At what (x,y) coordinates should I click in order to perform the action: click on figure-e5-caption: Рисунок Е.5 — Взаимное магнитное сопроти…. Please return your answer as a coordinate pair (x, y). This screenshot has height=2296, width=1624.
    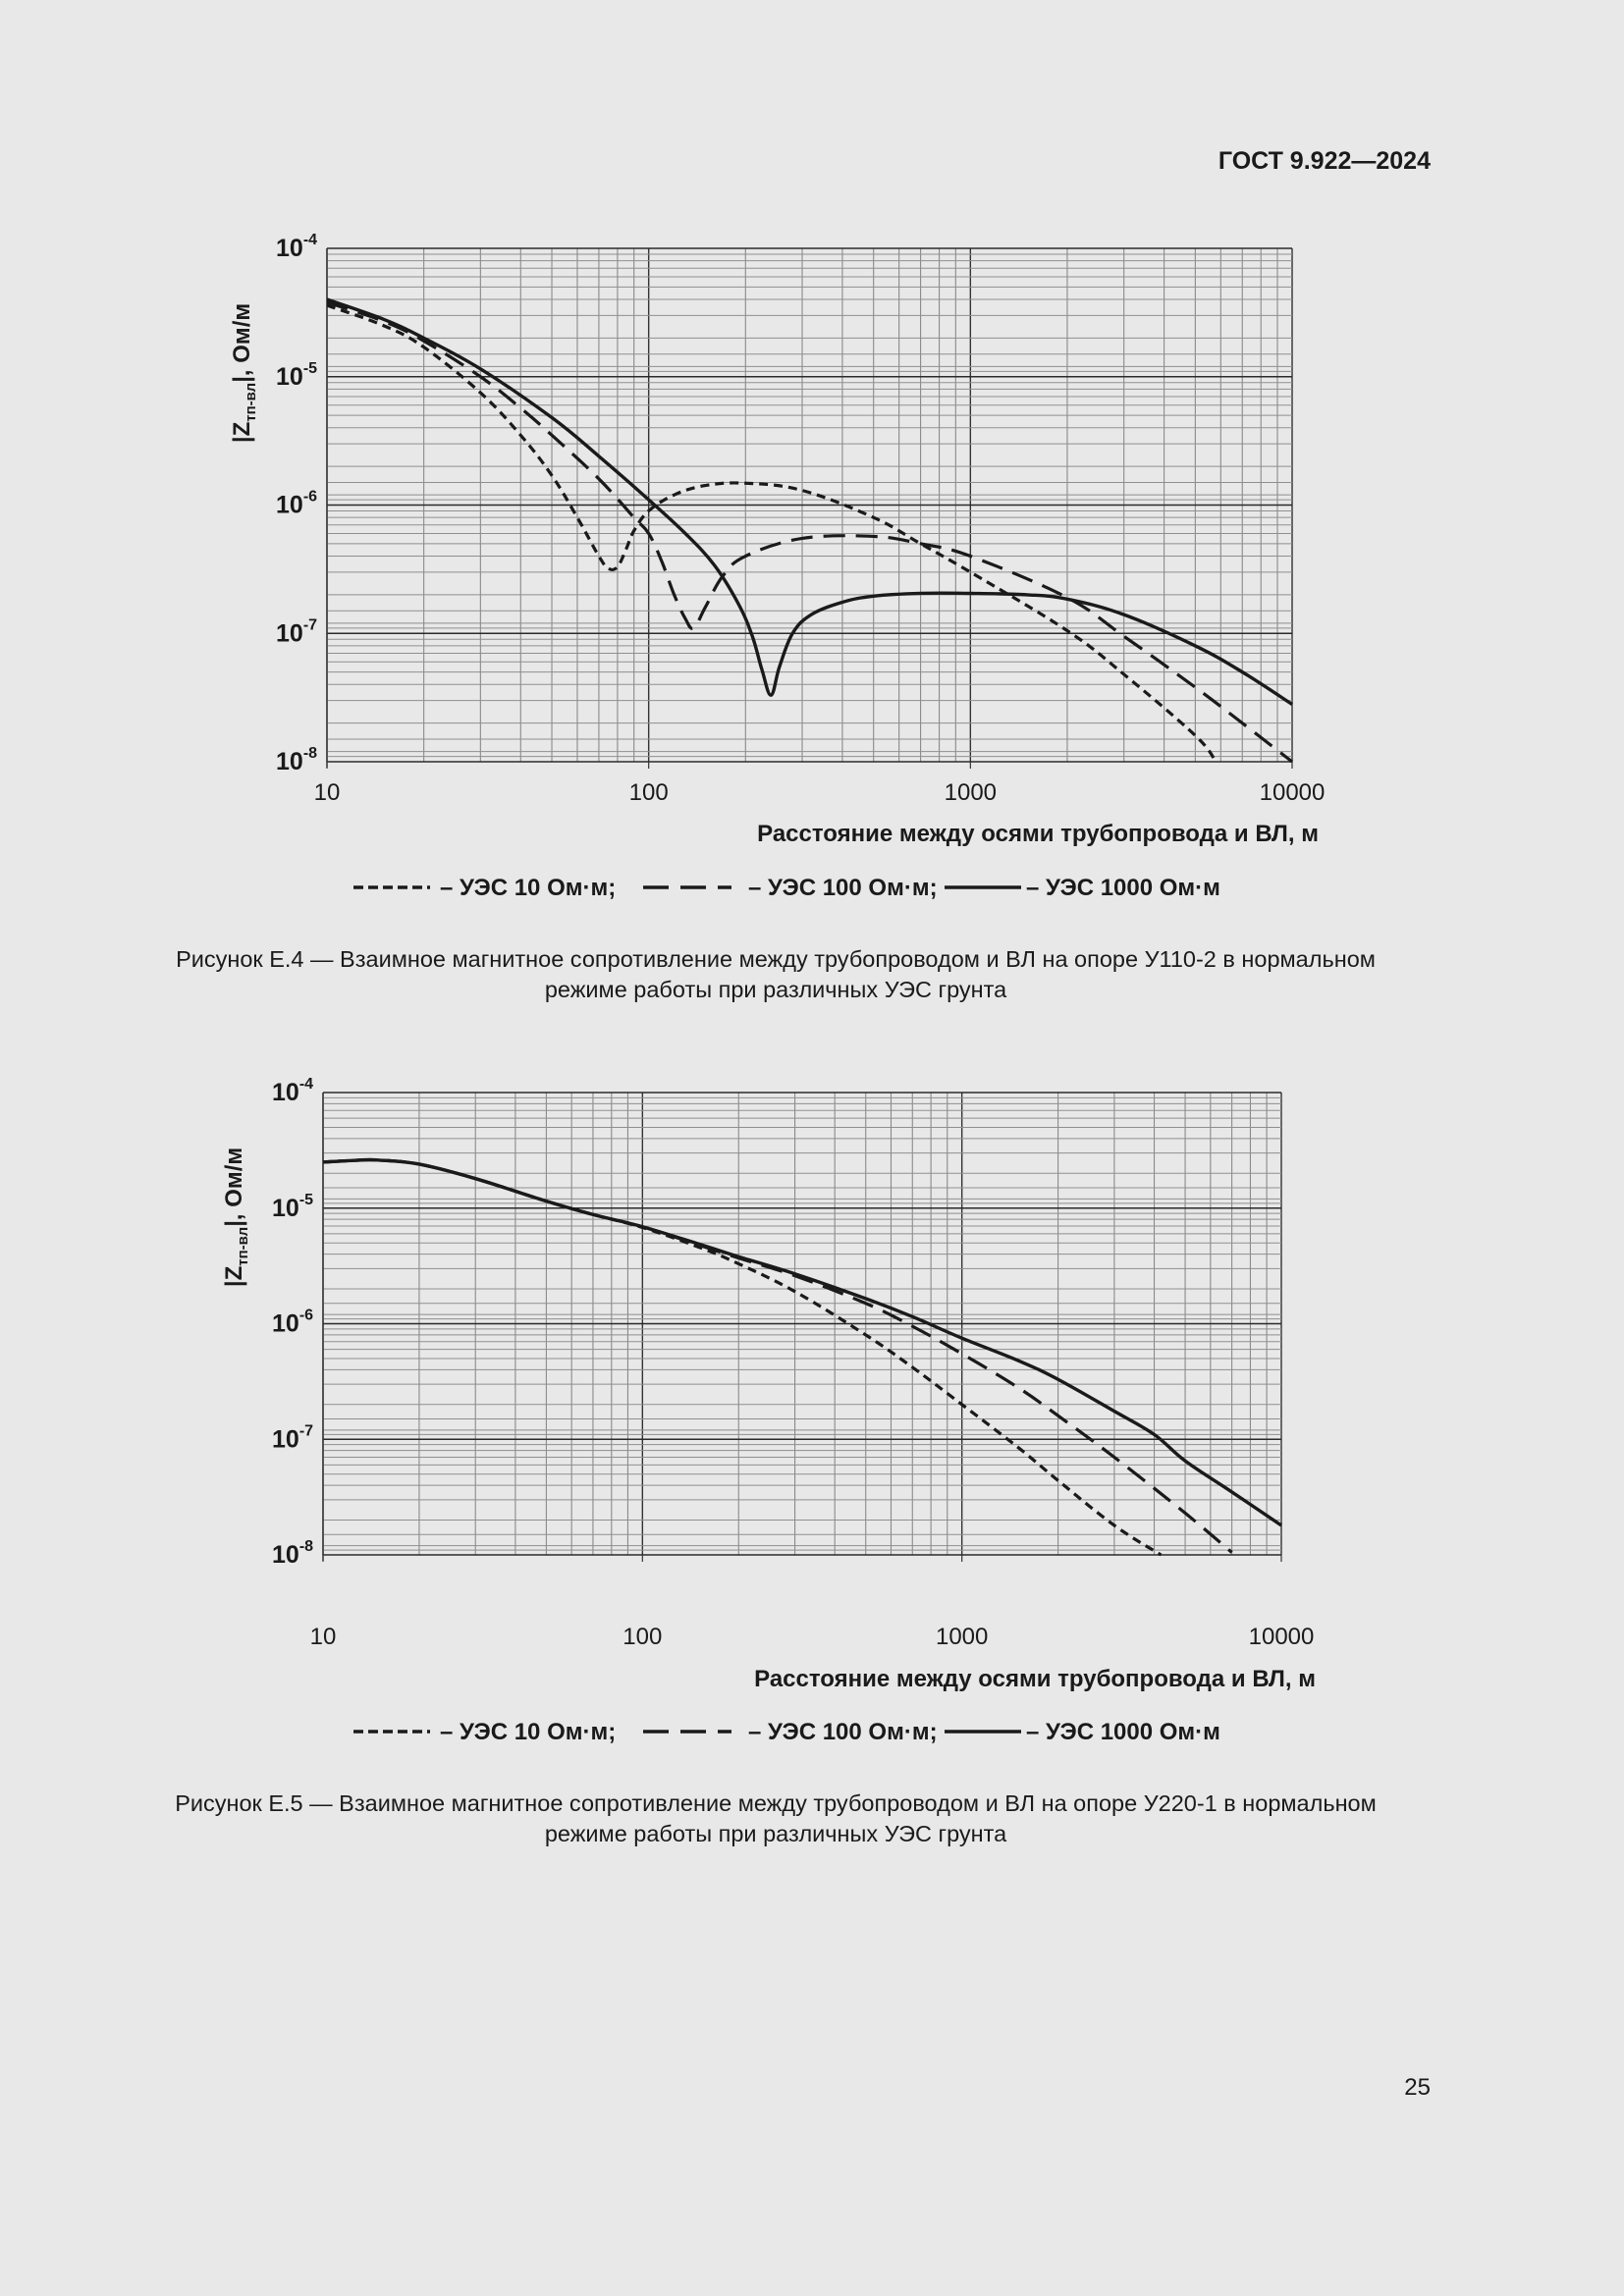
    Looking at the image, I should click on (775, 1819).